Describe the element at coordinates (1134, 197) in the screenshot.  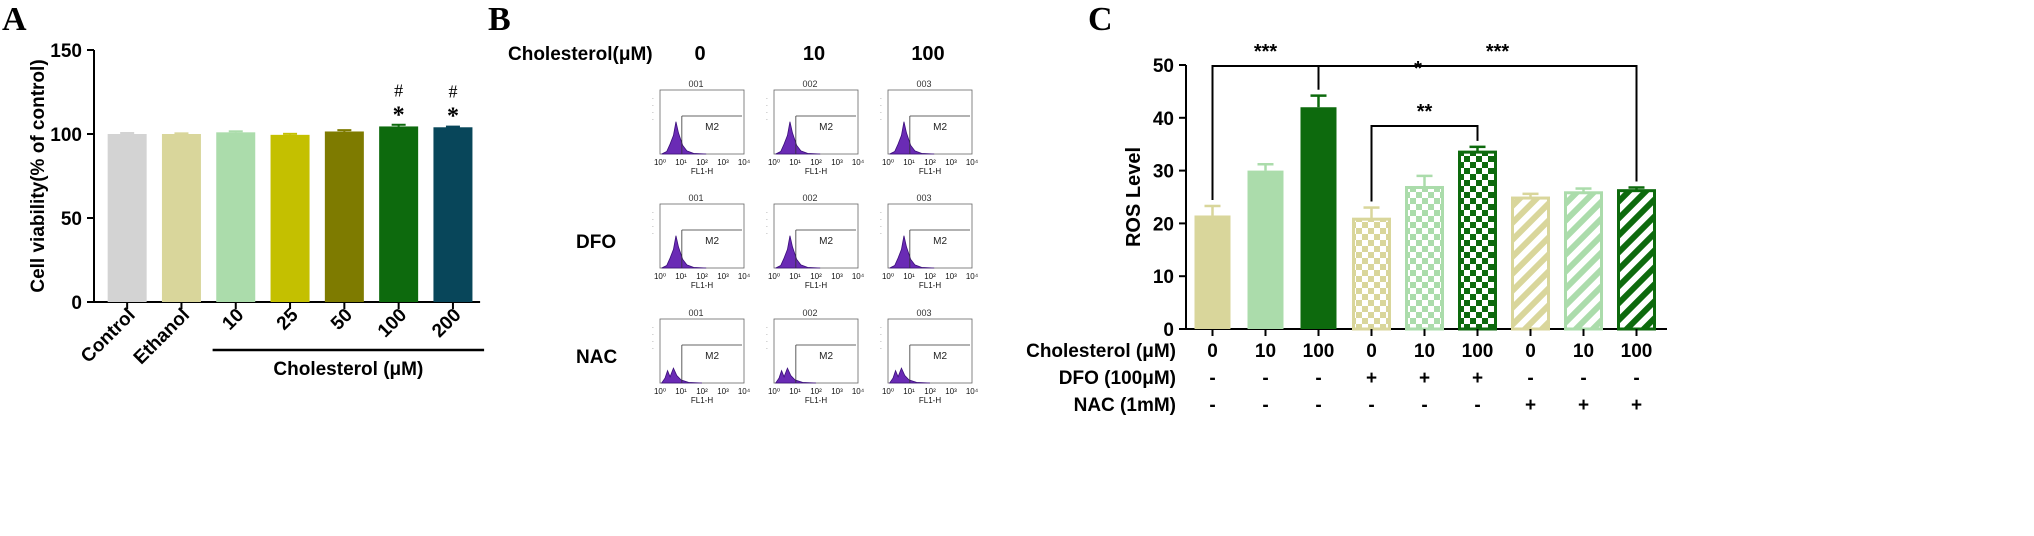
I see `y-axis-label: ROS Level` at that location.